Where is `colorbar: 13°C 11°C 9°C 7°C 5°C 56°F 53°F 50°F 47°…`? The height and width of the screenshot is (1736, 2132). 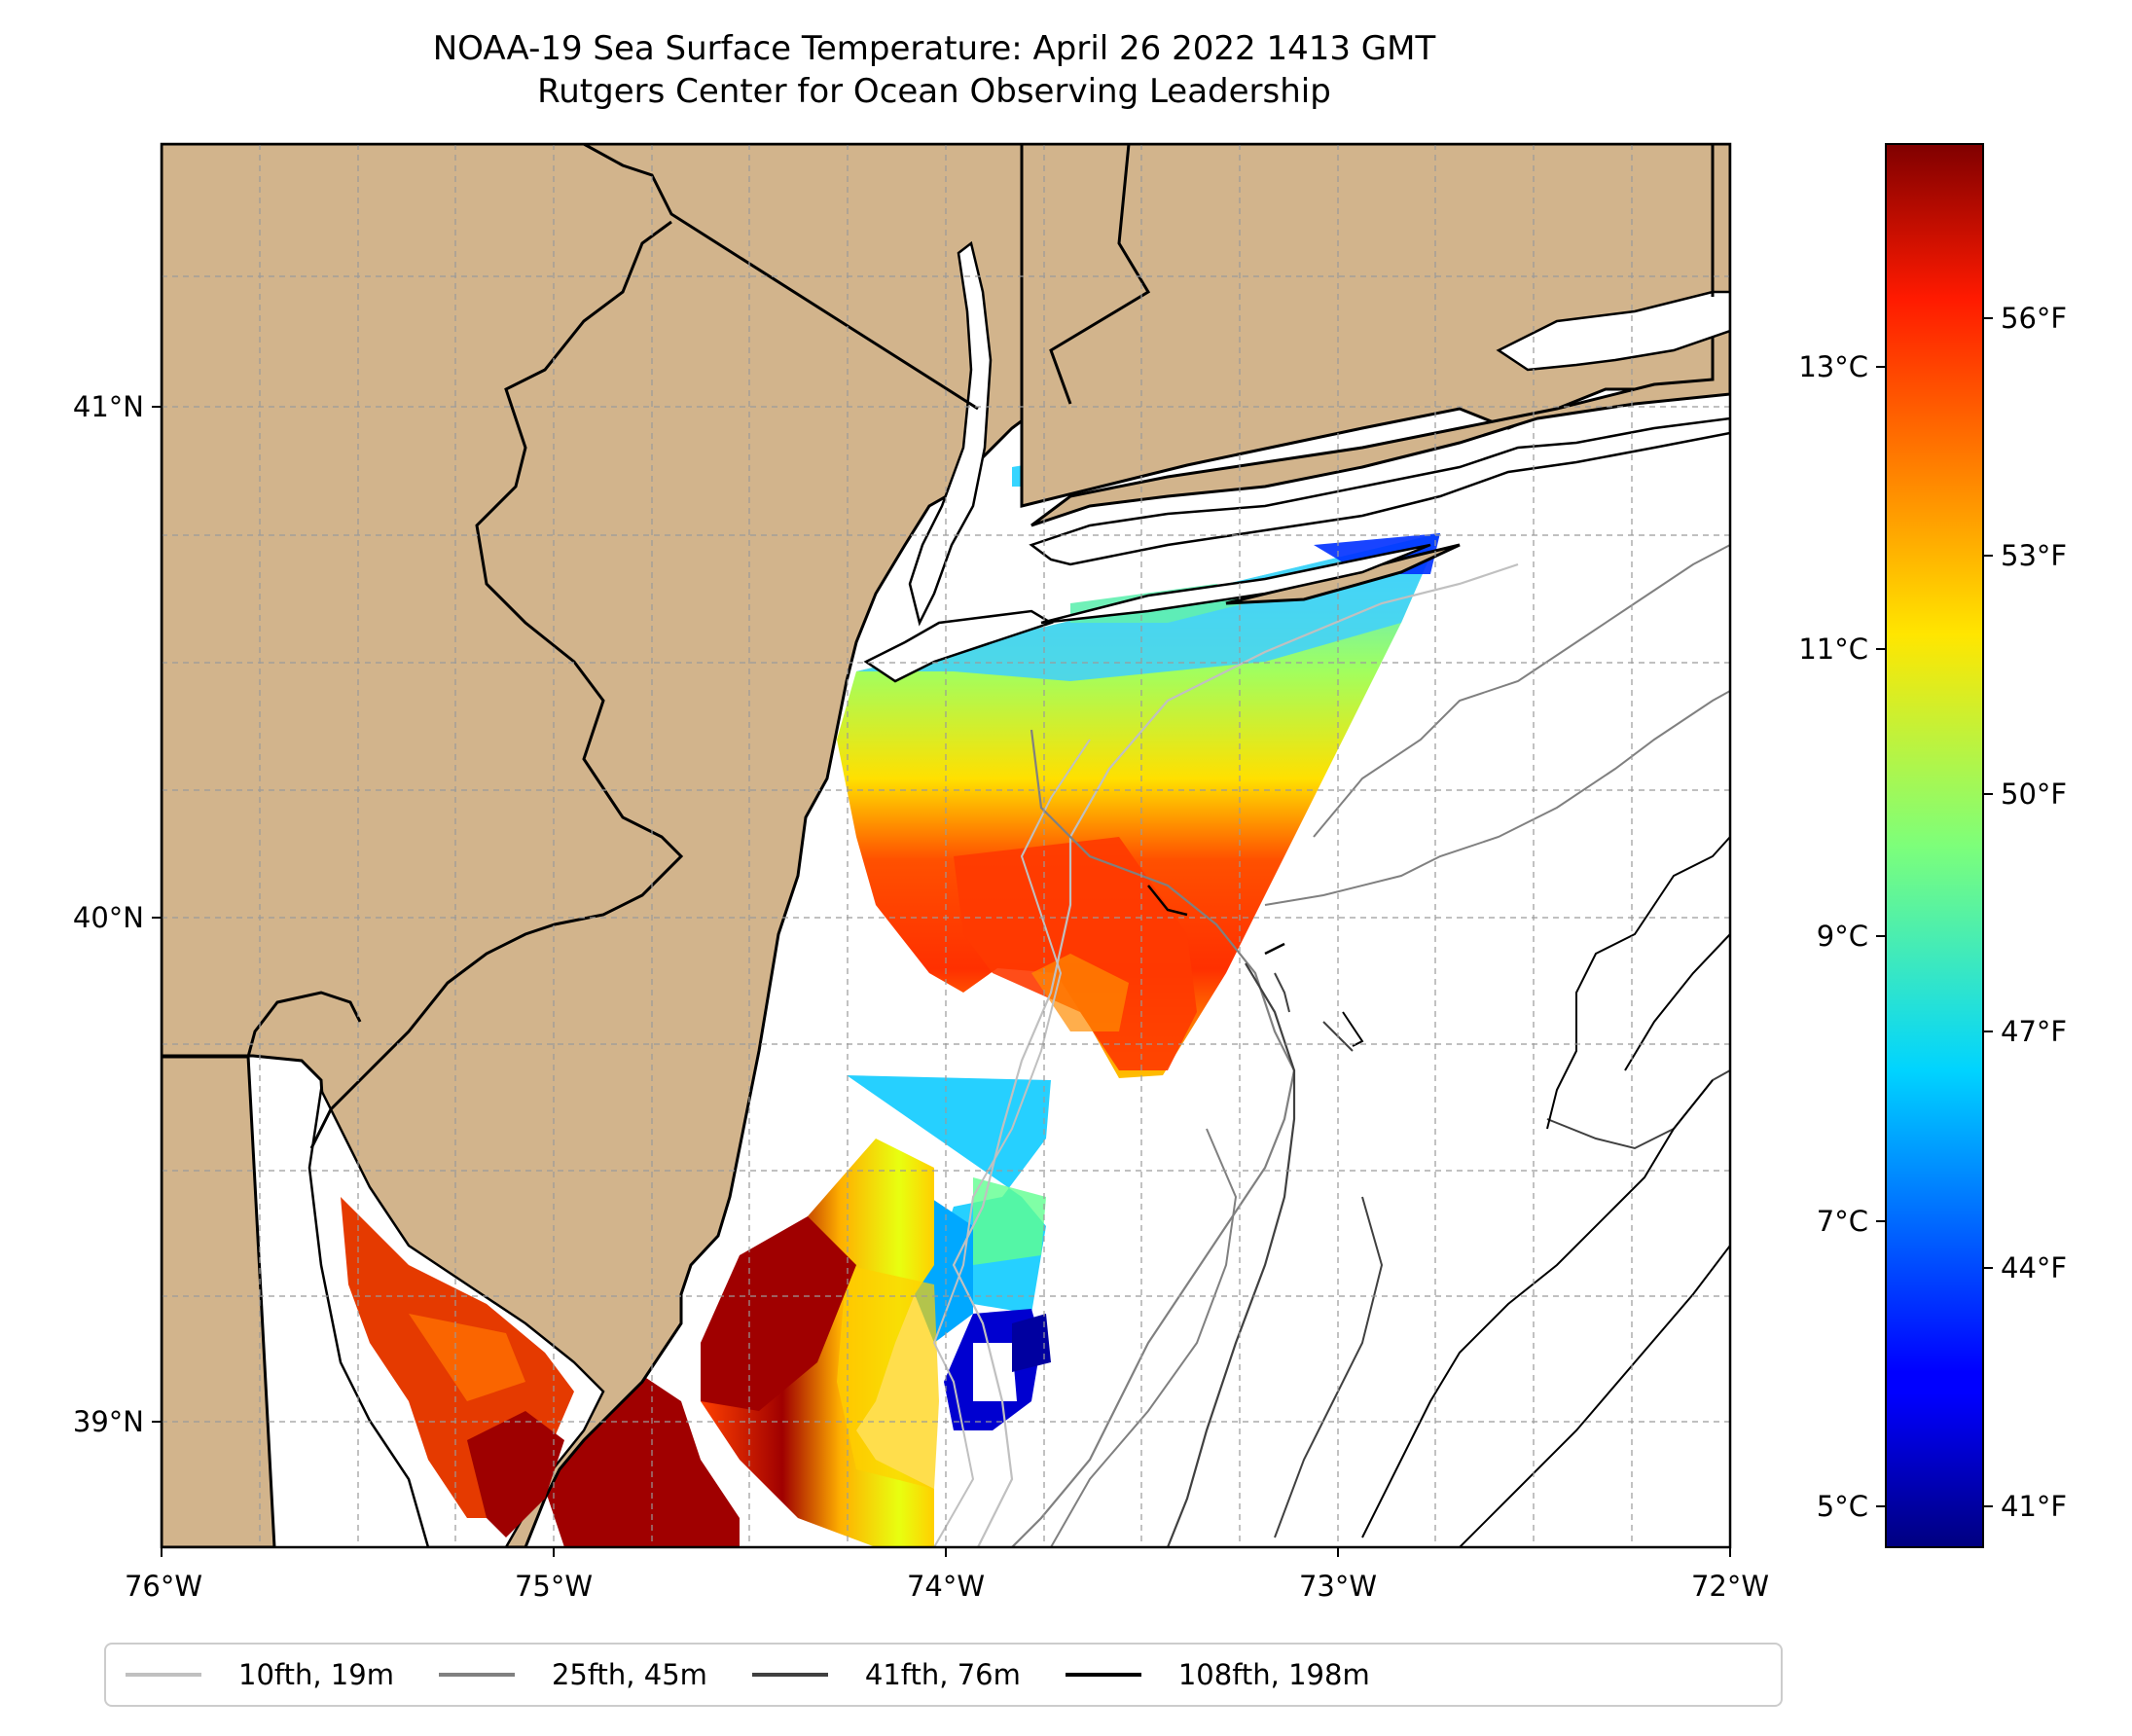
colorbar: 13°C 11°C 9°C 7°C 5°C 56°F 53°F 50°F 47°… is located at coordinates (1933, 846).